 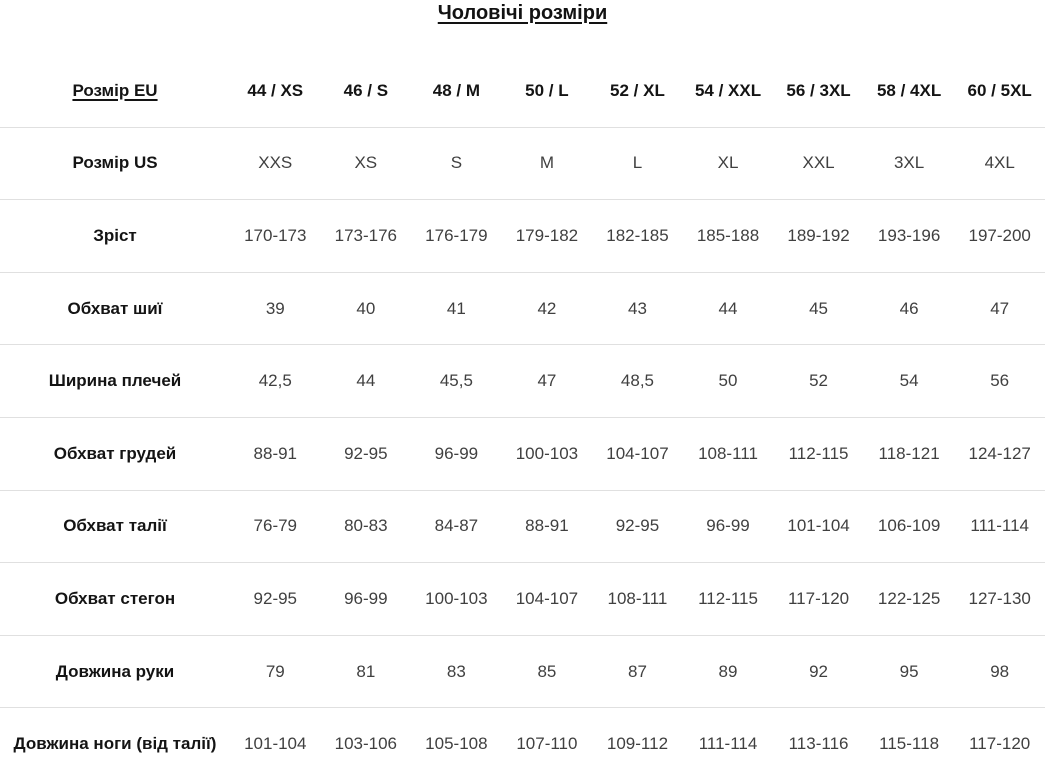 What do you see at coordinates (275, 163) in the screenshot?
I see `value-cell: XXS` at bounding box center [275, 163].